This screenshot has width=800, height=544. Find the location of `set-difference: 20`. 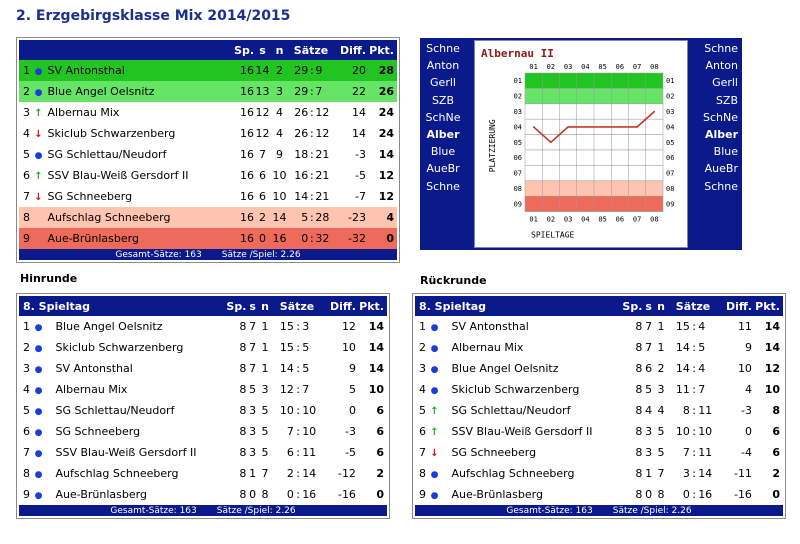

set-difference: 20 is located at coordinates (359, 70).